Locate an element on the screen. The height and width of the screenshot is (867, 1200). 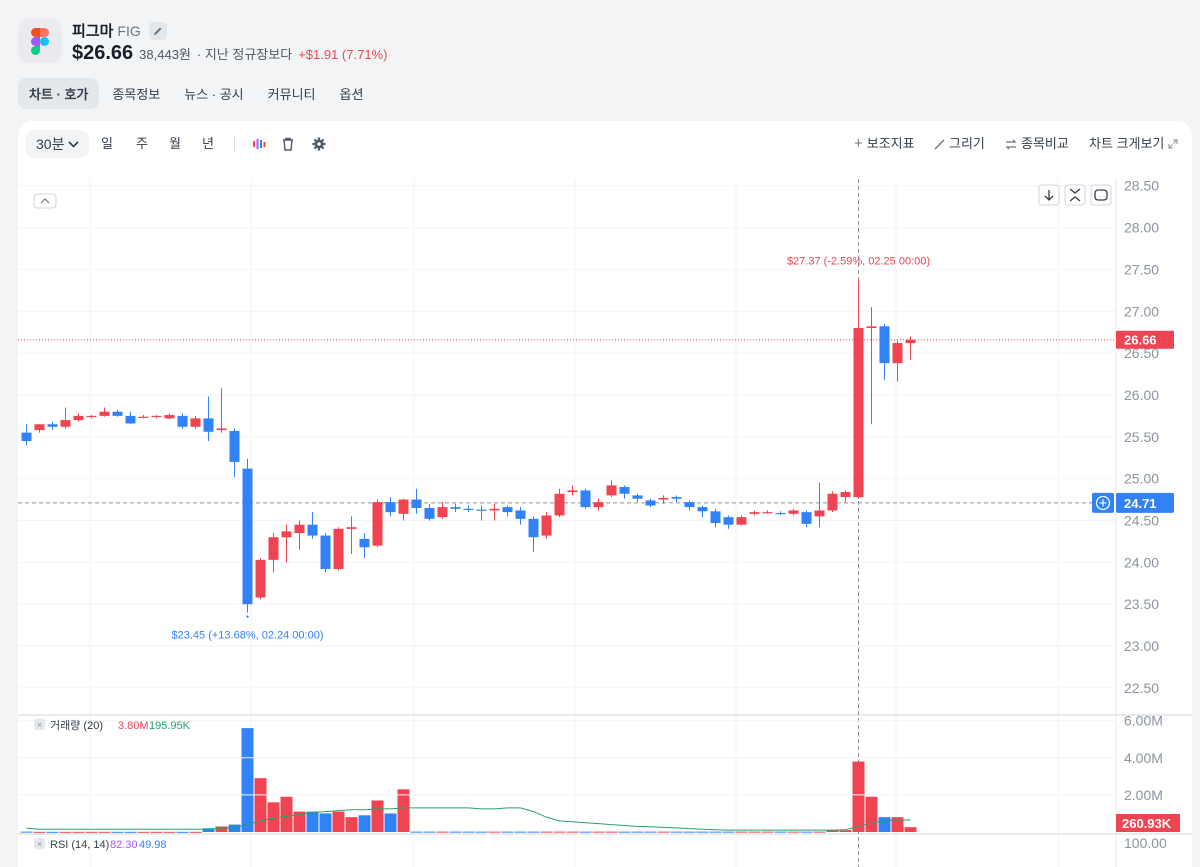
stock-name: 피그마 FIG is located at coordinates (119, 30).